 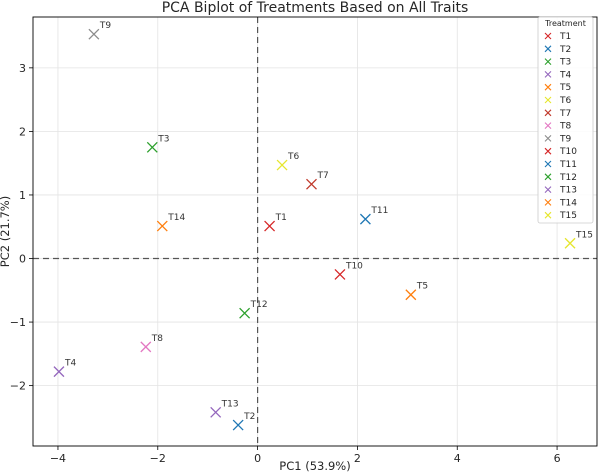 What do you see at coordinates (568, 191) in the screenshot?
I see `legend-label: T13` at bounding box center [568, 191].